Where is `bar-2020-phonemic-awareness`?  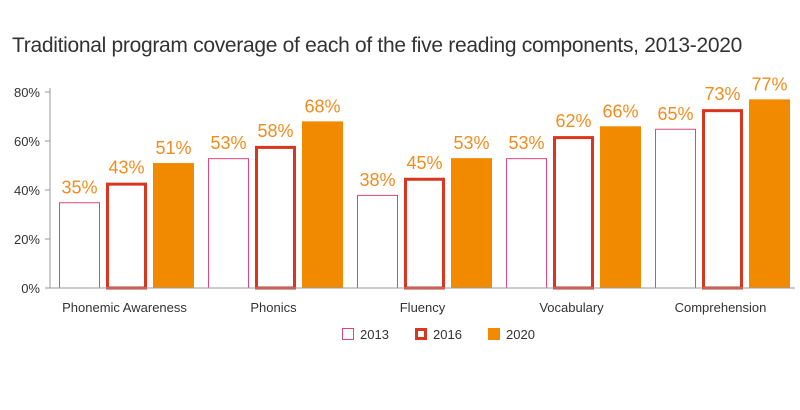 bar-2020-phonemic-awareness is located at coordinates (173, 225).